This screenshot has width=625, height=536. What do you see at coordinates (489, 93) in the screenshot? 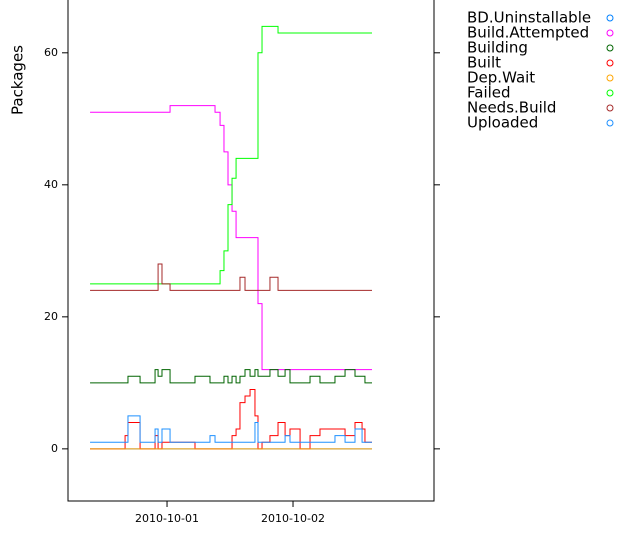
I see `legend-label: Failed` at bounding box center [489, 93].